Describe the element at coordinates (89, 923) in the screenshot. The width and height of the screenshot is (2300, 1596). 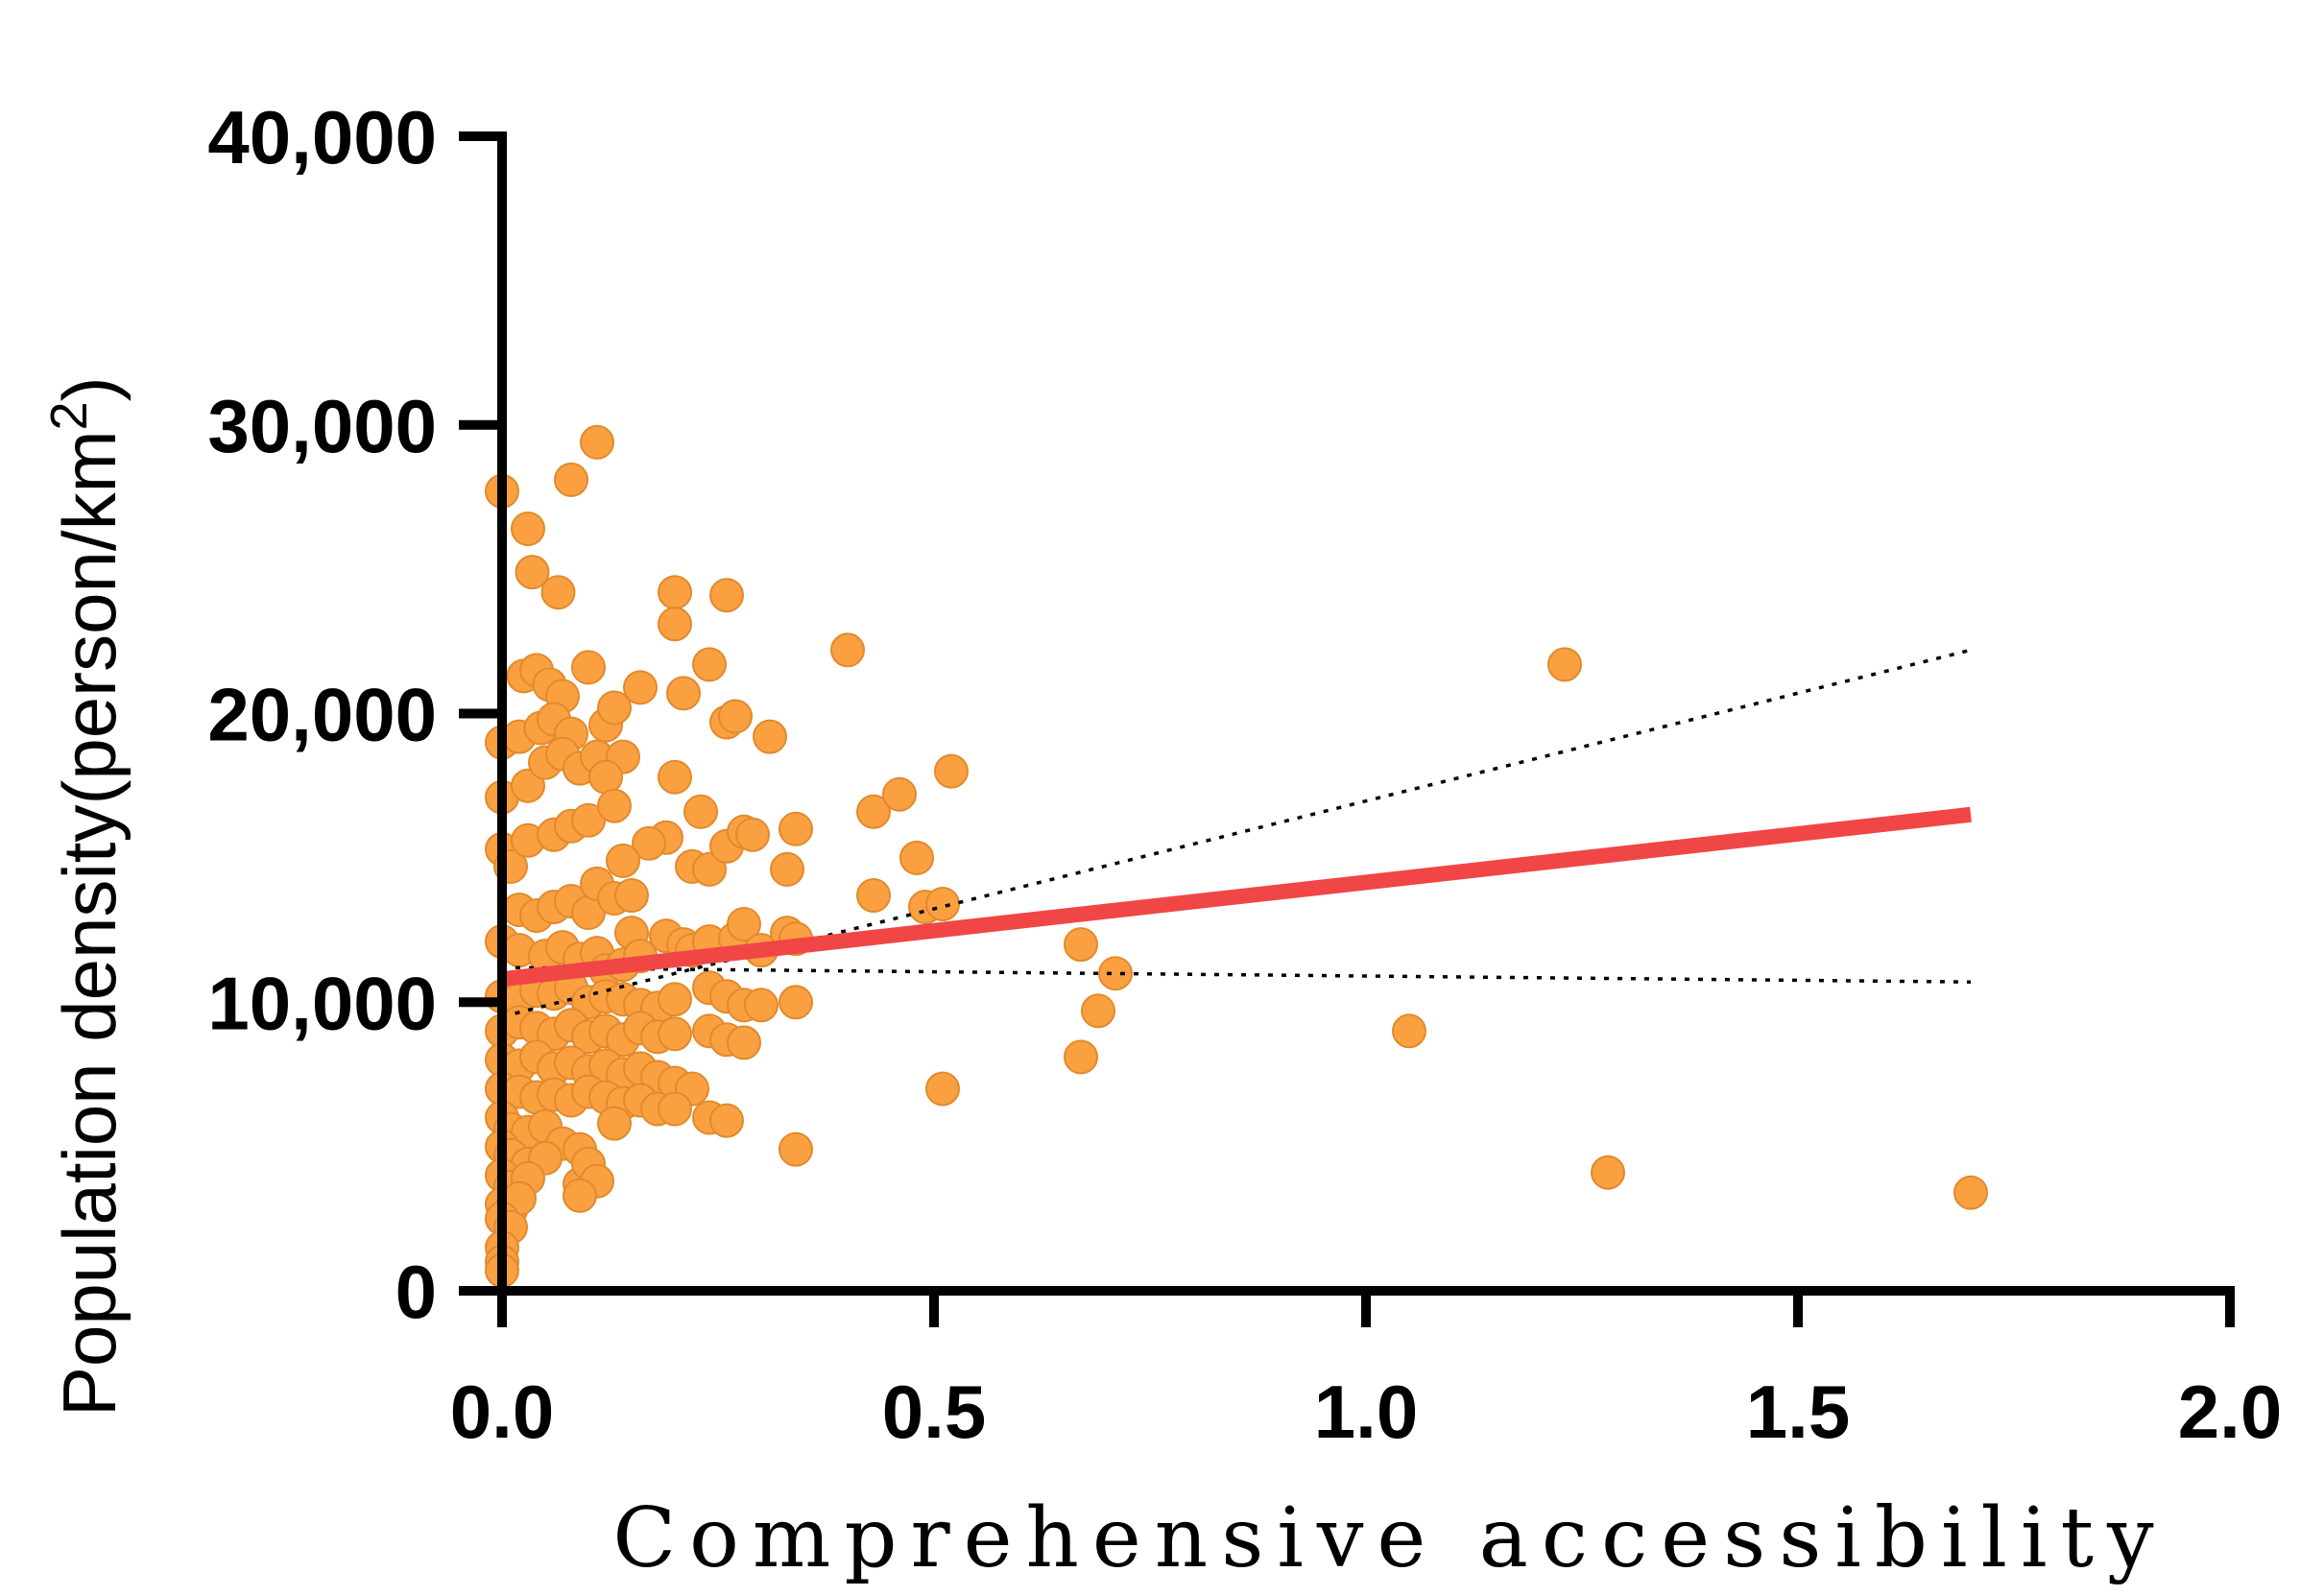
I see `y-axis-title-main: Population density(person/km` at that location.